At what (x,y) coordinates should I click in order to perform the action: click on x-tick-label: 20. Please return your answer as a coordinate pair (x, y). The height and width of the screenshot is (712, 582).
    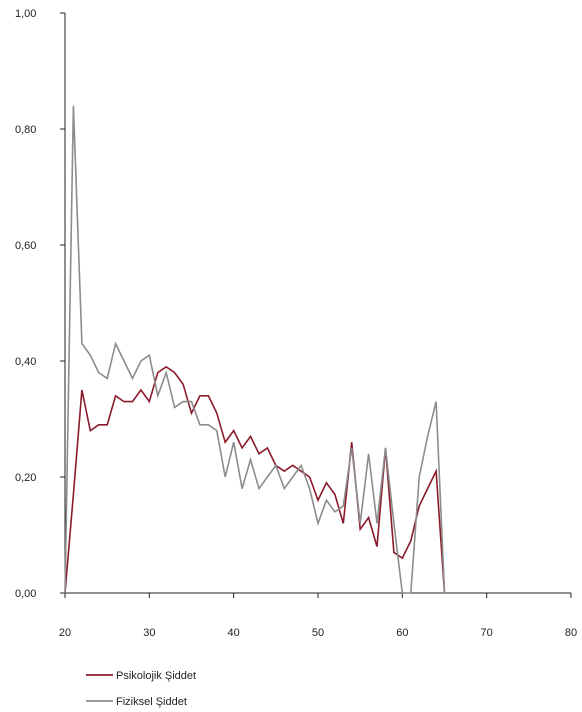
    Looking at the image, I should click on (65, 633).